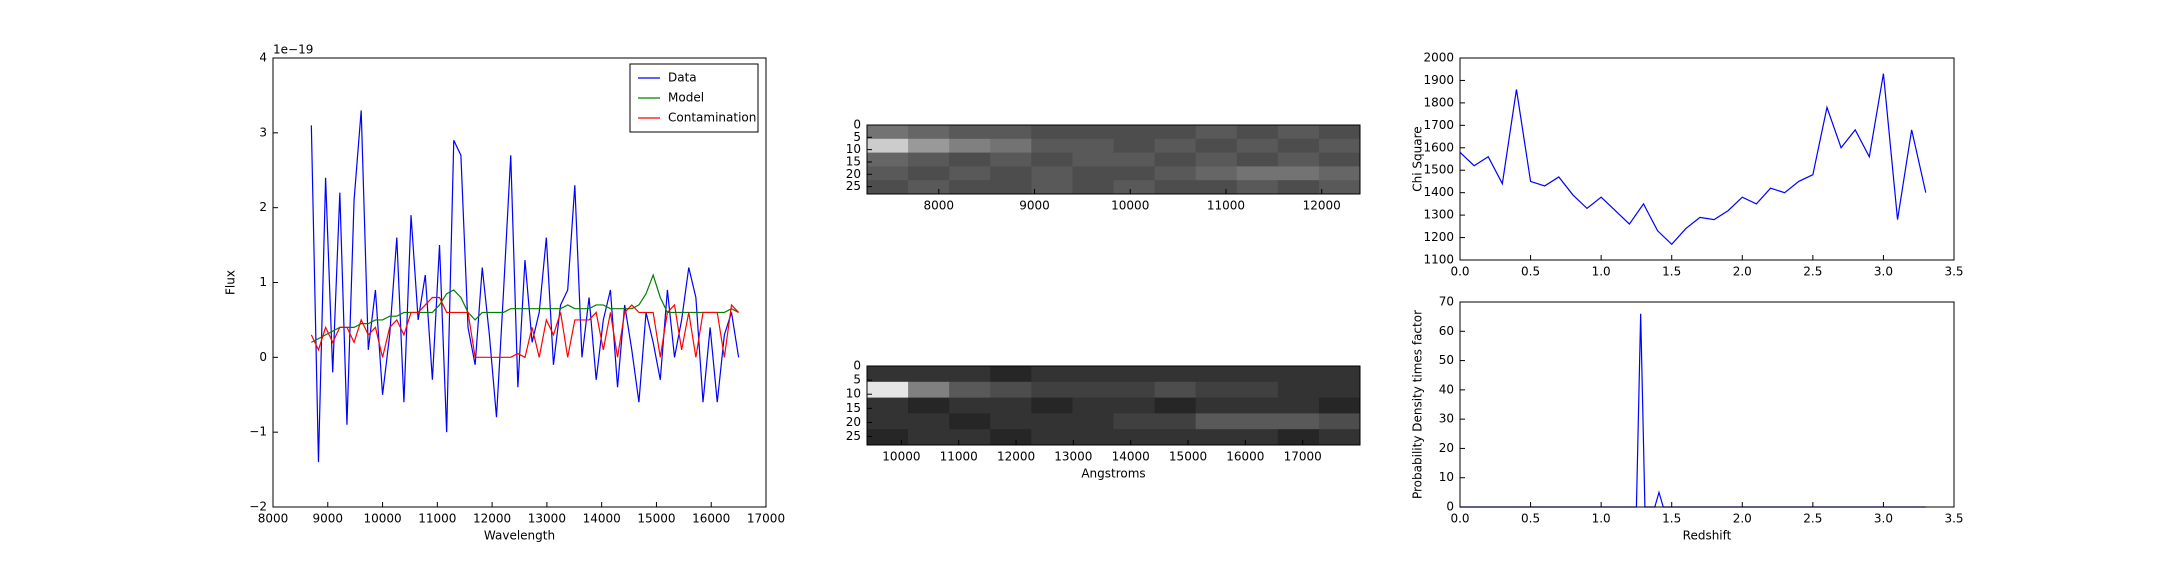 Image resolution: width=2160 pixels, height=576 pixels. I want to click on y-tick-label: −1, so click(258, 432).